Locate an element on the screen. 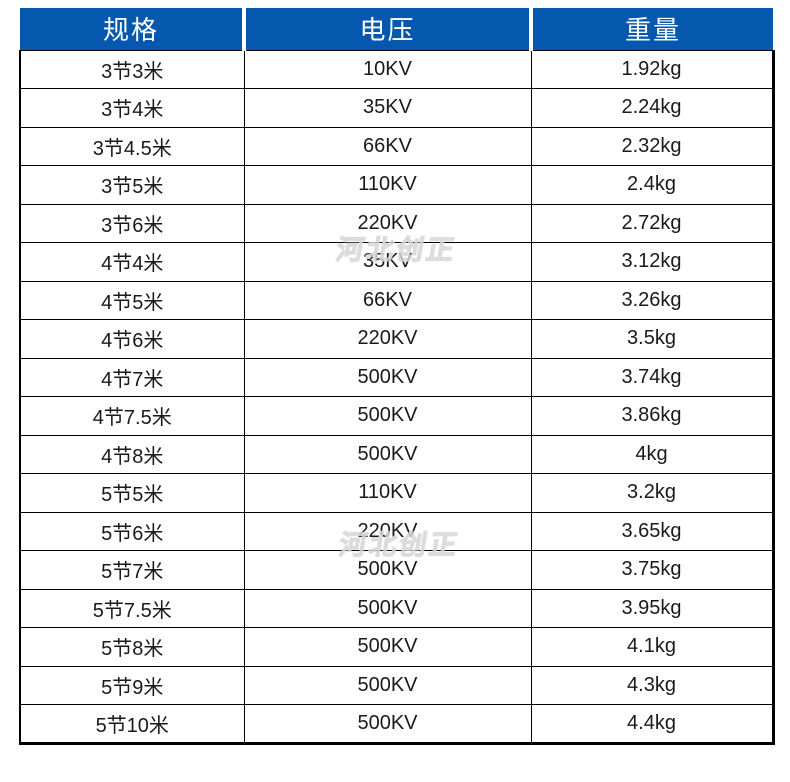 The image size is (790, 782). weight-cell: 3.75kg is located at coordinates (652, 570).